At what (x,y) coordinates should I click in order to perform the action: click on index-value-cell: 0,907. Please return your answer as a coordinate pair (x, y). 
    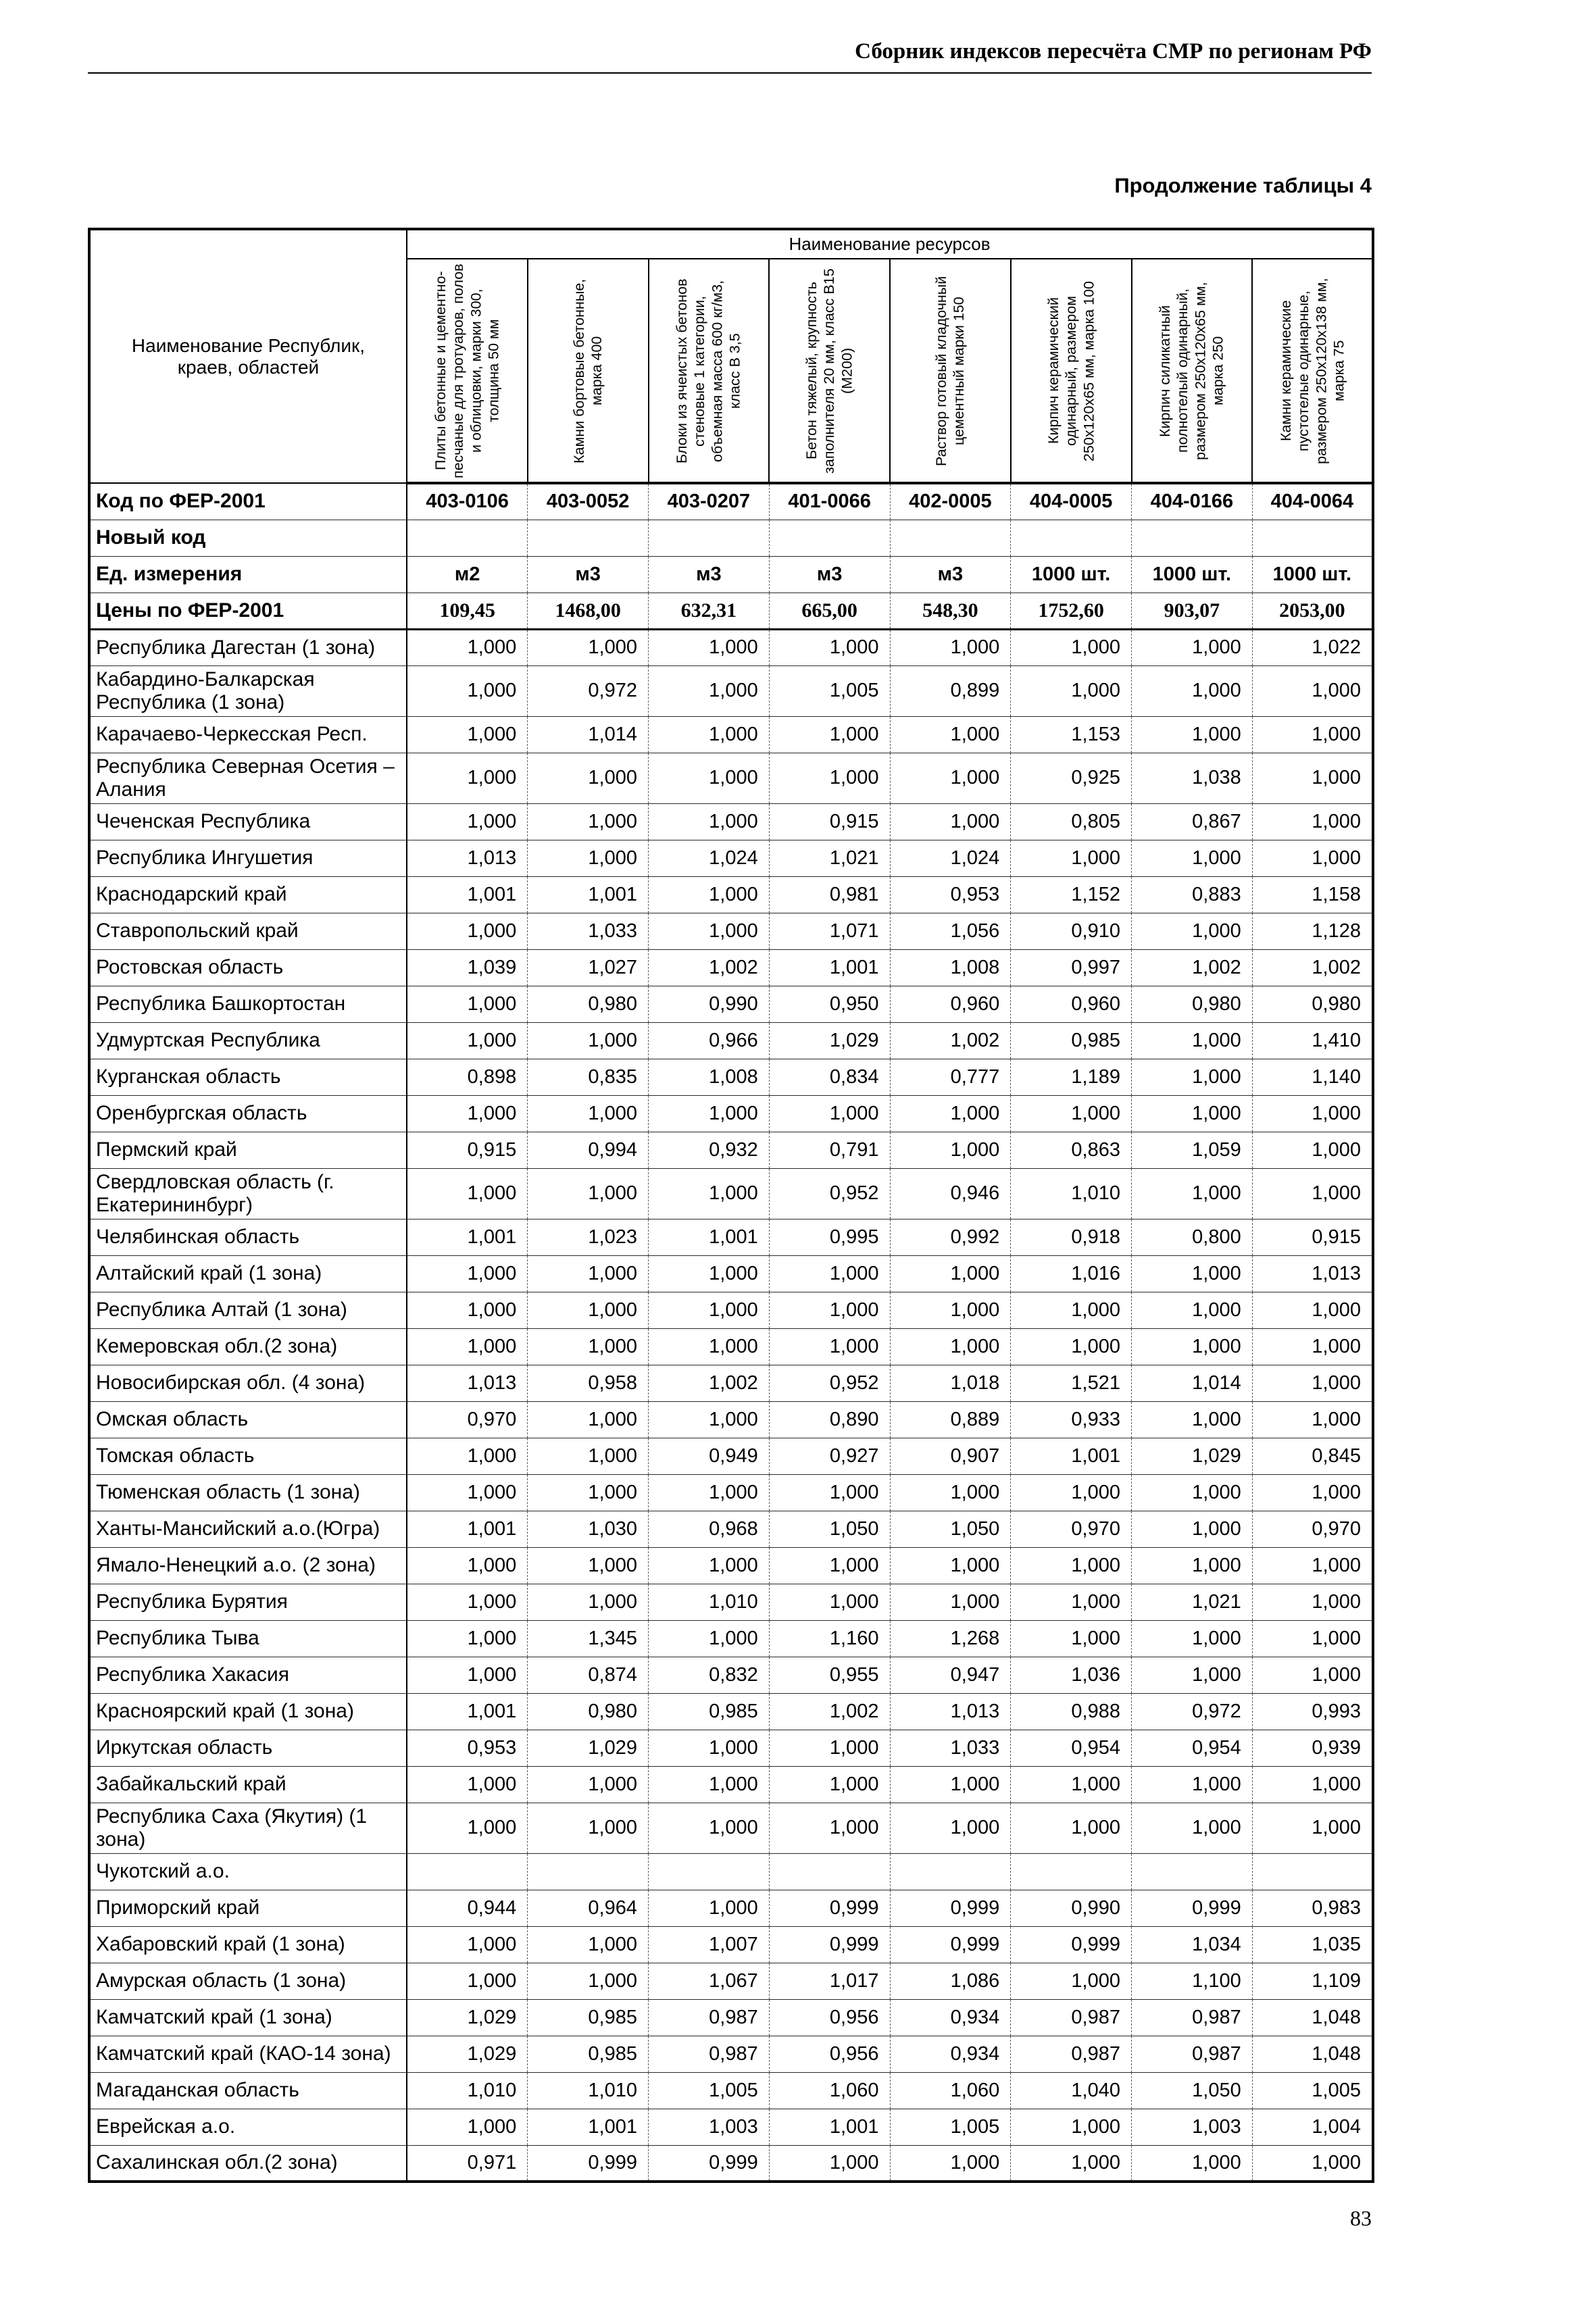
    Looking at the image, I should click on (950, 1456).